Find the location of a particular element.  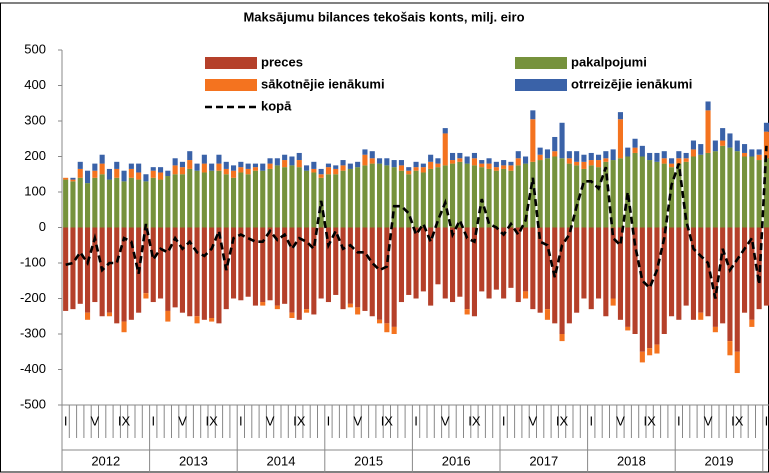

y-tick-label: -500 is located at coordinates (33, 403).